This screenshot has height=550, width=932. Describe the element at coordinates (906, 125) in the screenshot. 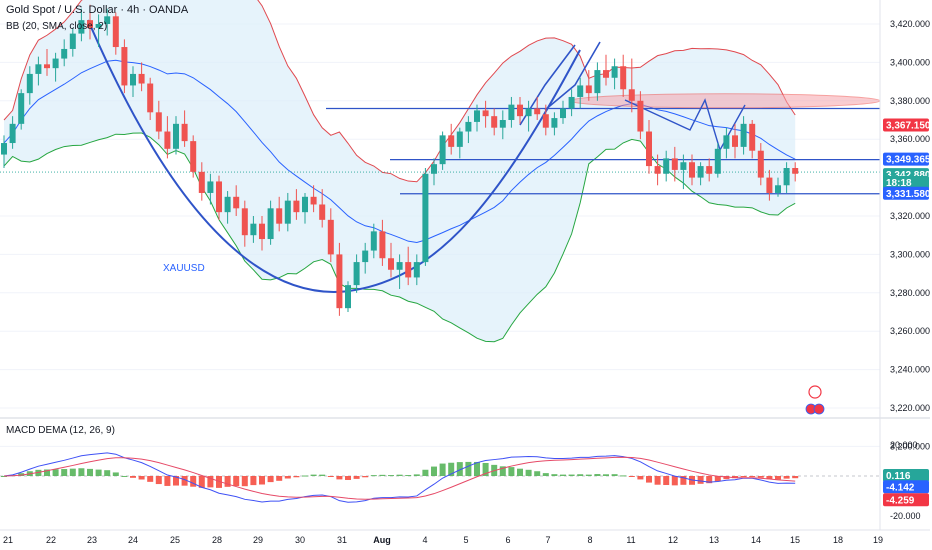

I see `price-badge-resistance-bg` at that location.